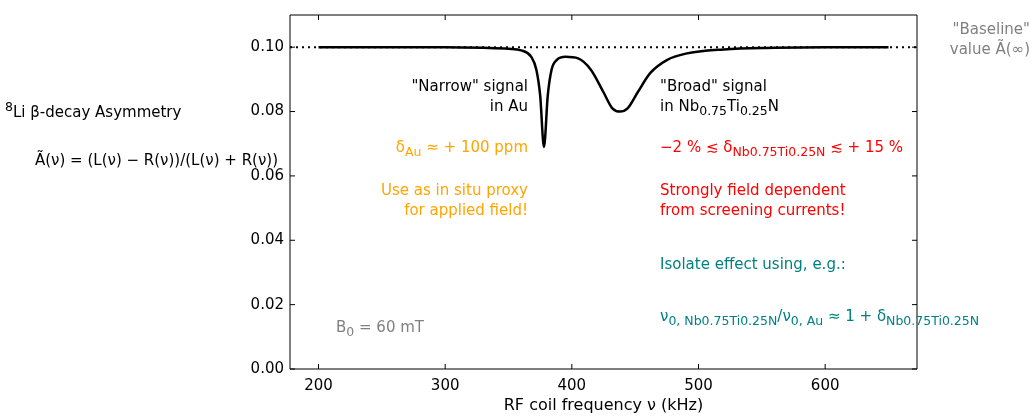  I want to click on annotation: δ$_{Au}$ ≈ + 100 ppm, so click(461, 149).